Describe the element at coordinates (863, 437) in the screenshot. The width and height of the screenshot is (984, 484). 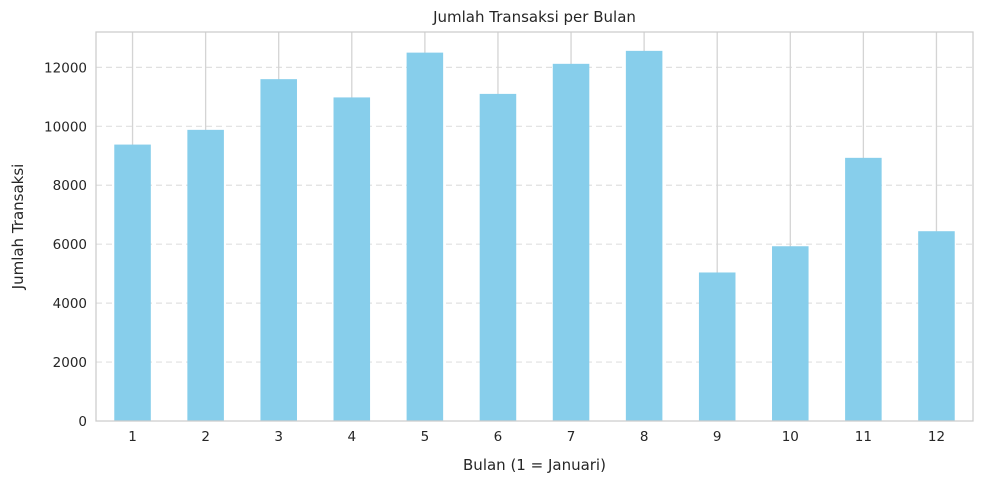
I see `x-tick-label: 11` at that location.